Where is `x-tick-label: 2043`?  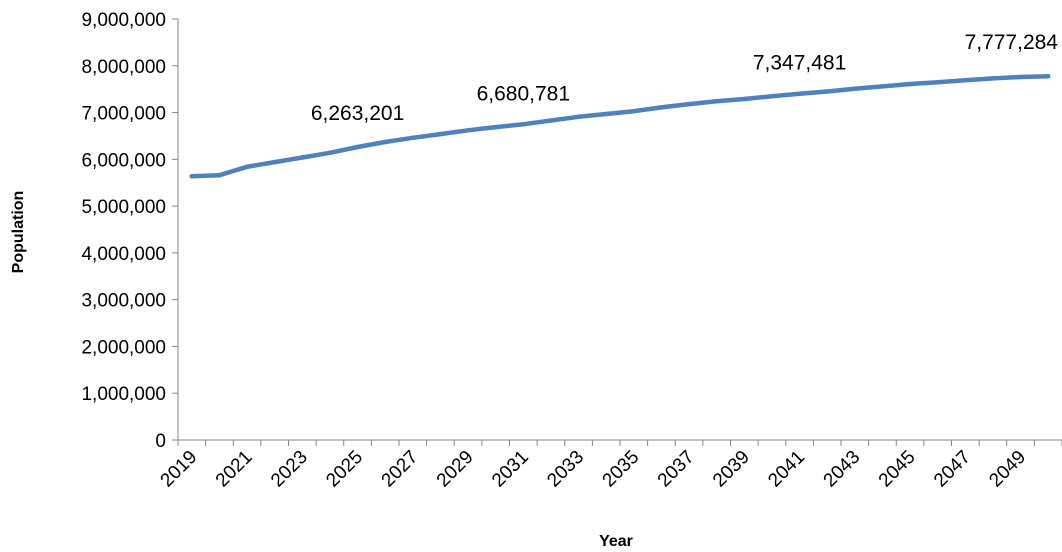
x-tick-label: 2043 is located at coordinates (842, 469).